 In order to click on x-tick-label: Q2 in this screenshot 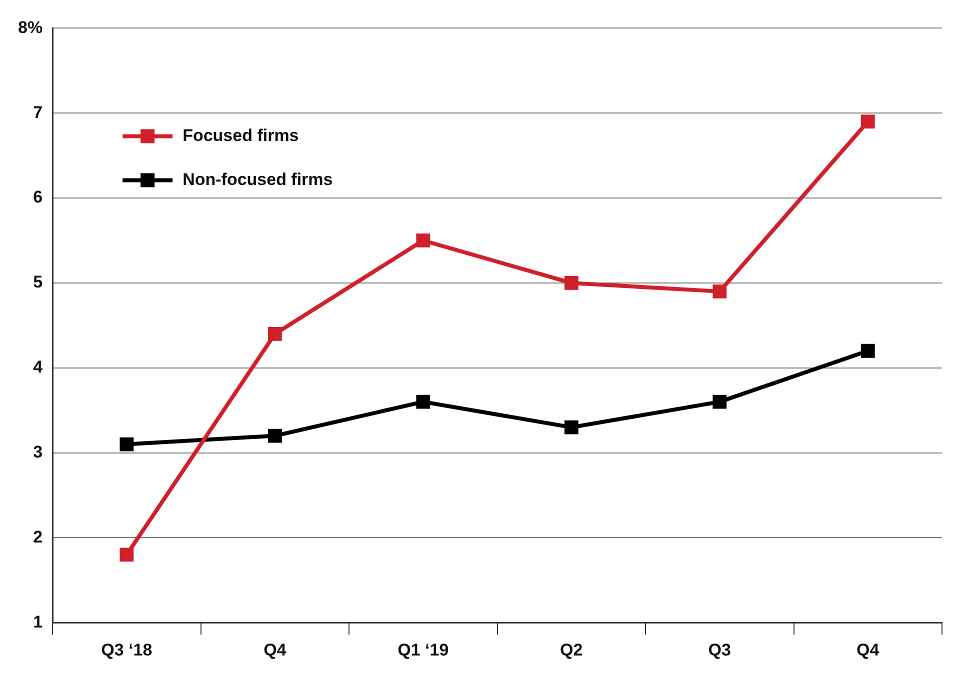, I will do `click(571, 650)`.